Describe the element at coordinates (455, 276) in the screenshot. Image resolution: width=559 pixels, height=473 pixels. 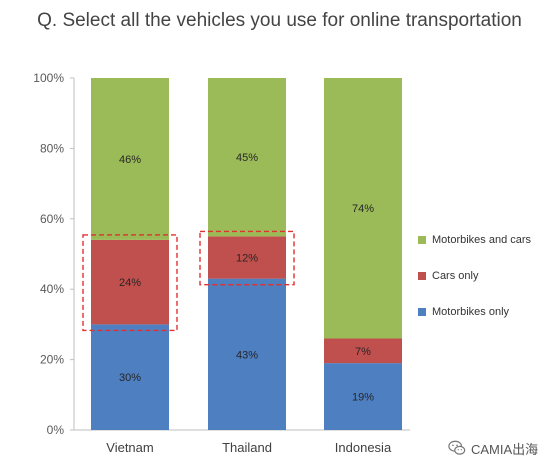
I see `legend-label: Cars only` at that location.